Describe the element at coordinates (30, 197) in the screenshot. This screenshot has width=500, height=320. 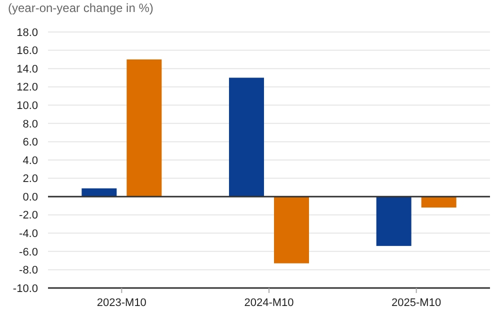
I see `y-tick-label: 0.0` at that location.